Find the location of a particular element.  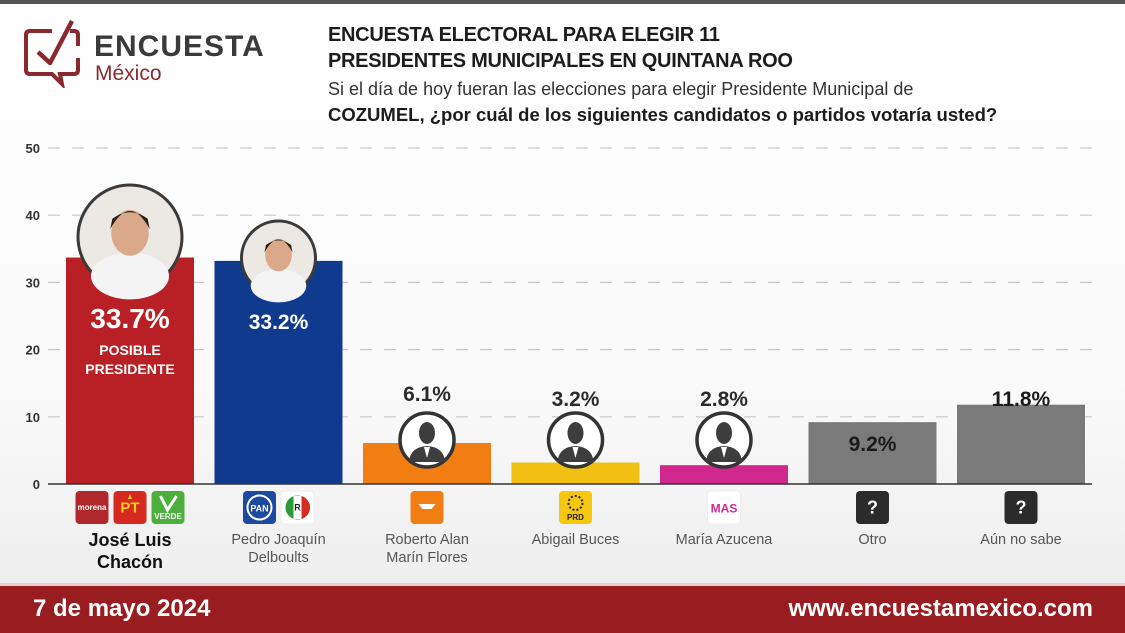

mc-eagle-icon is located at coordinates (427, 506).